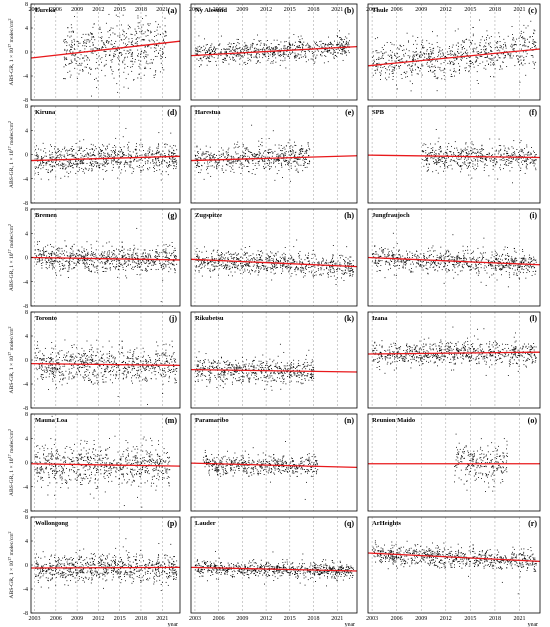  Describe the element at coordinates (454, 57) in the screenshot. I see `trend-line` at that location.